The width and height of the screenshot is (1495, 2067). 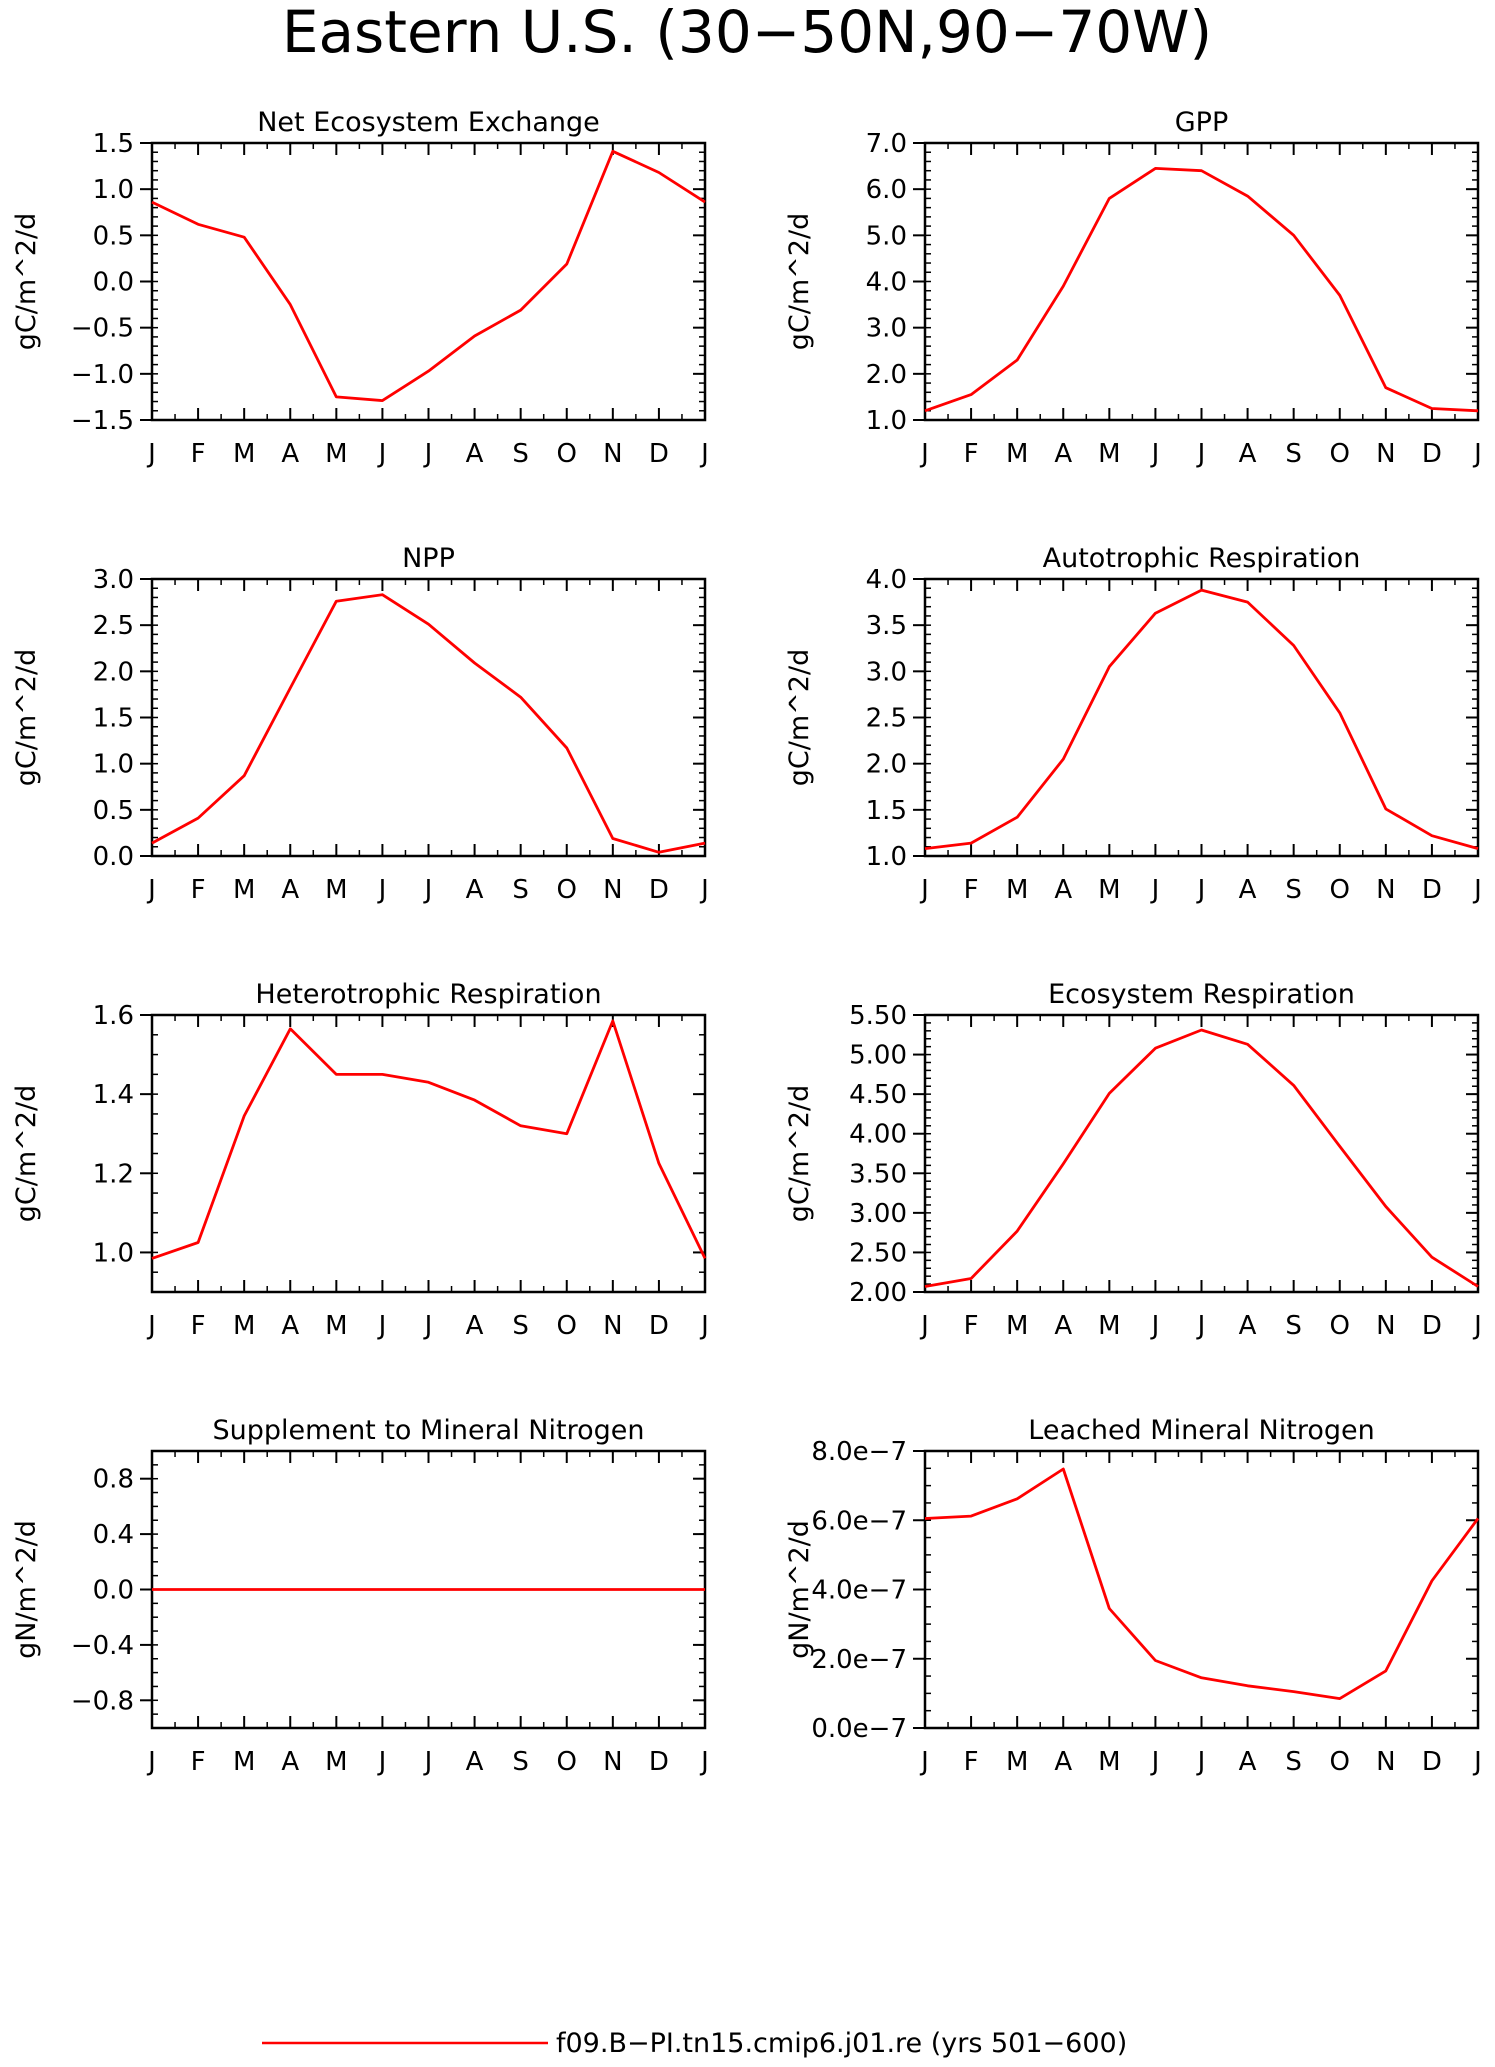 I want to click on y-tick-label: 2.0, so click(x=113, y=672).